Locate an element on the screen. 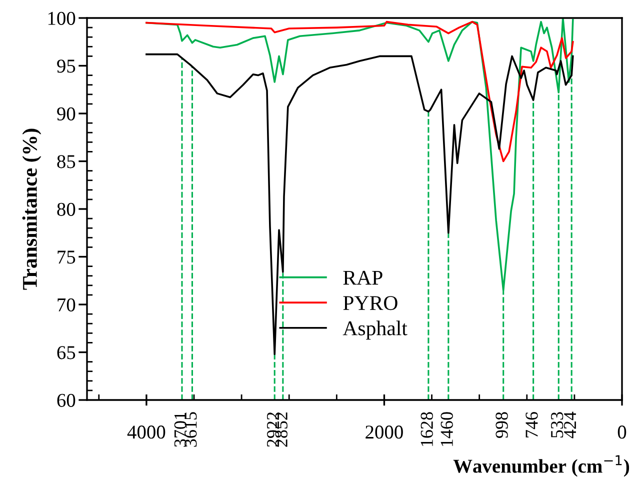 The height and width of the screenshot is (480, 633). y-tick-label: 65 is located at coordinates (66, 353).